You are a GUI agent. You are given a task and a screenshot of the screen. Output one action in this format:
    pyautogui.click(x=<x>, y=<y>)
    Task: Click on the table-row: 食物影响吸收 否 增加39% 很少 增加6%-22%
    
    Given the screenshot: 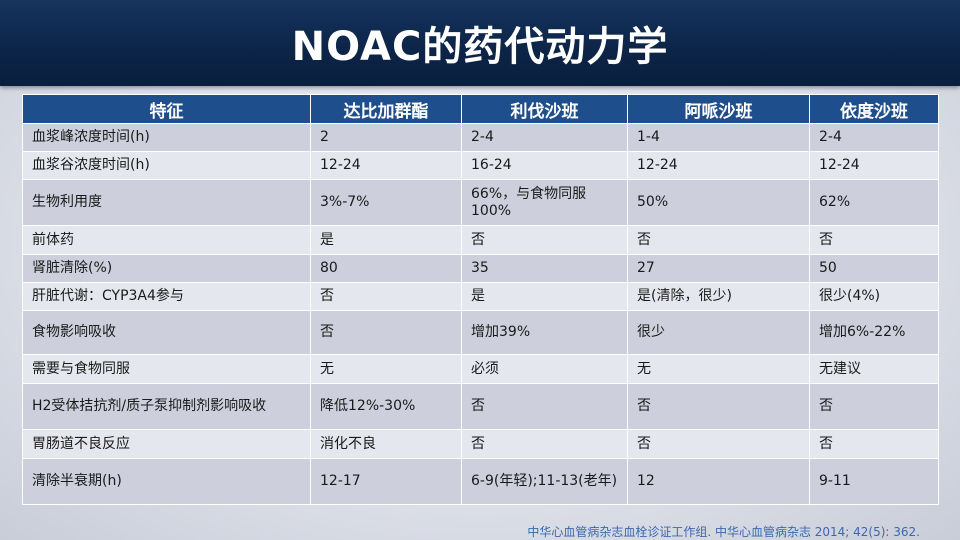 What is the action you would take?
    pyautogui.click(x=480, y=332)
    